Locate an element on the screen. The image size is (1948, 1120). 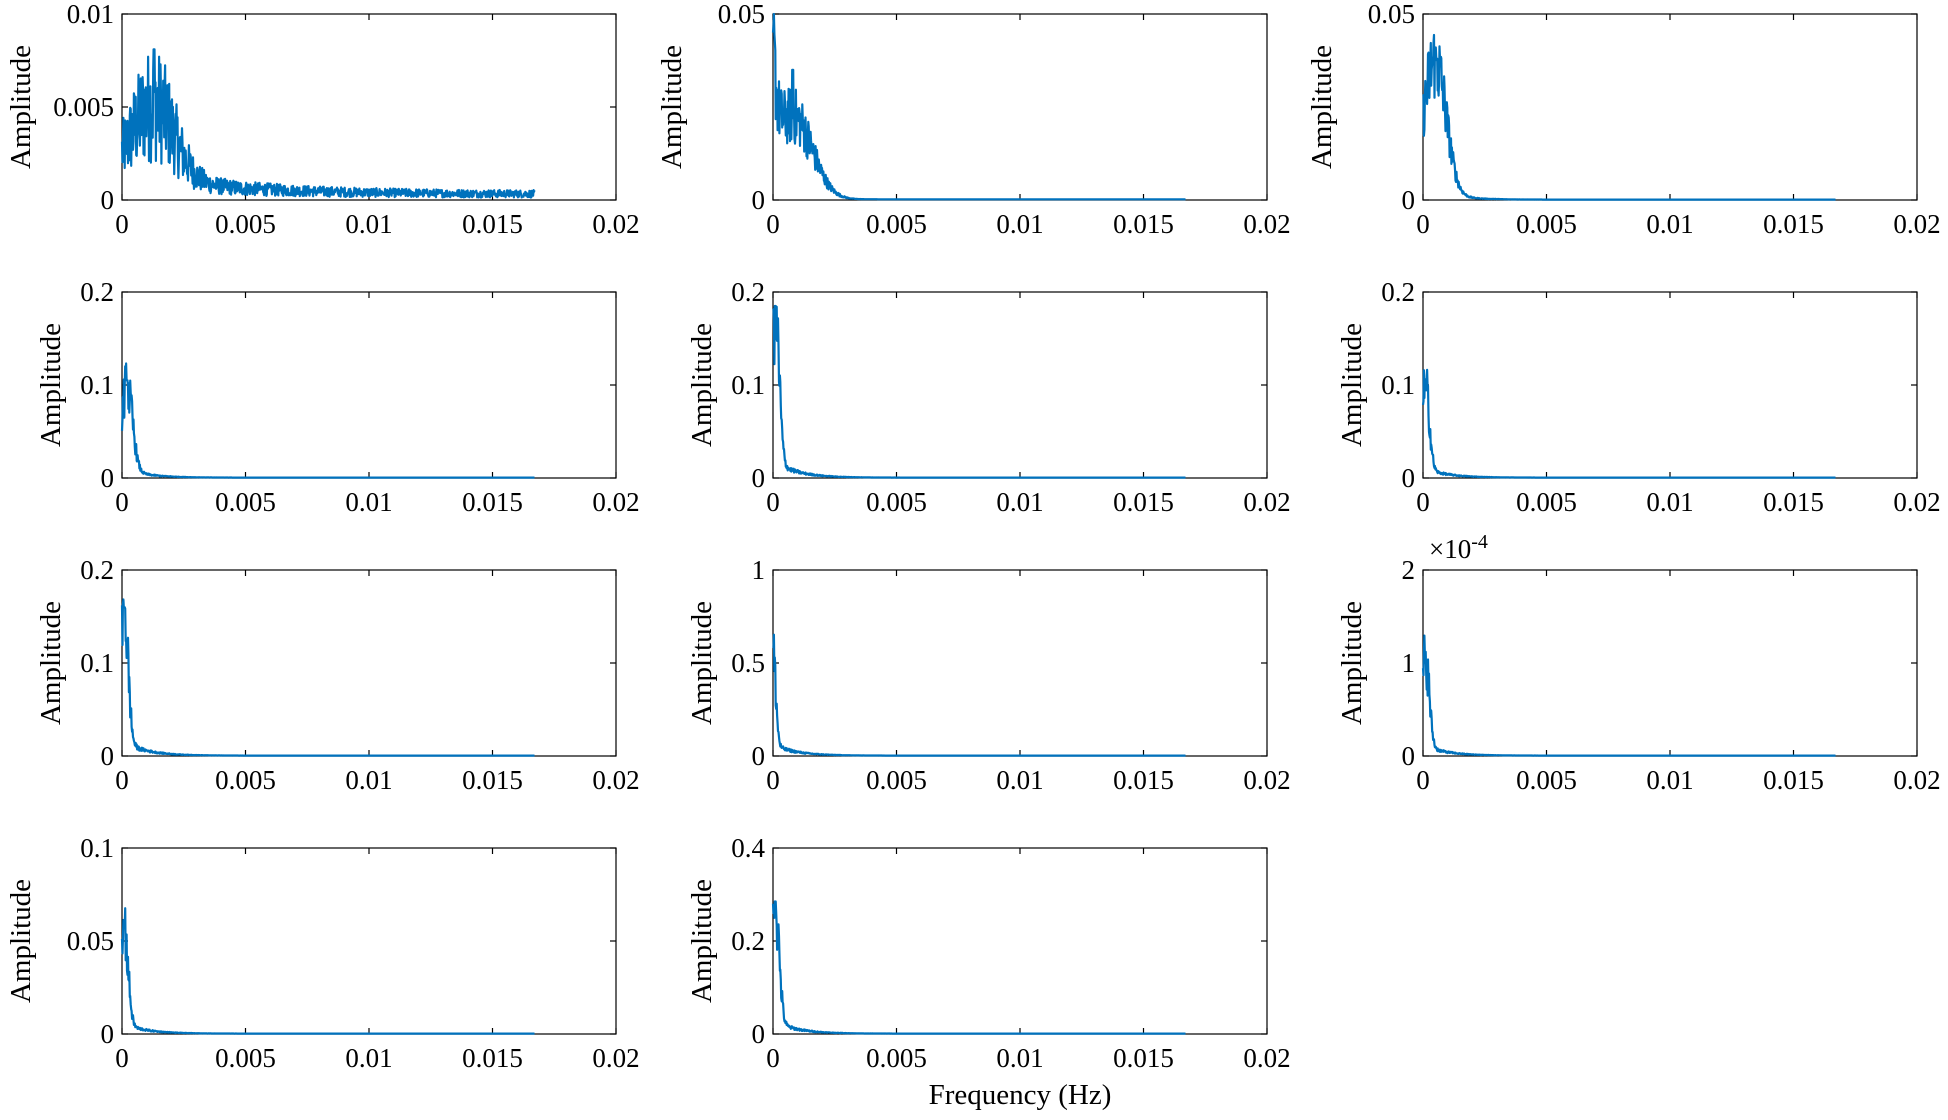
subplot-7: 0 0.005 0.01 0.015 0.02 0 0.1 0.2 Amplitude is located at coordinates (337, 675).